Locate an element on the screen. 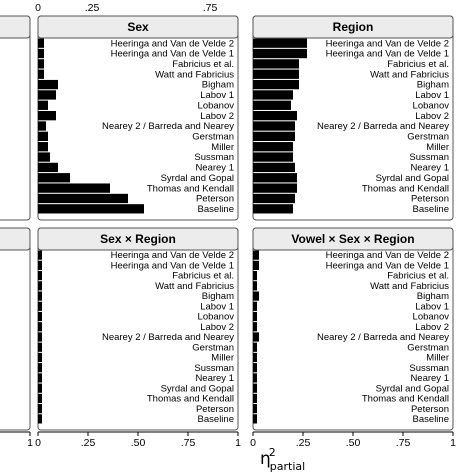  panel-title: Sex × Region is located at coordinates (138, 239).